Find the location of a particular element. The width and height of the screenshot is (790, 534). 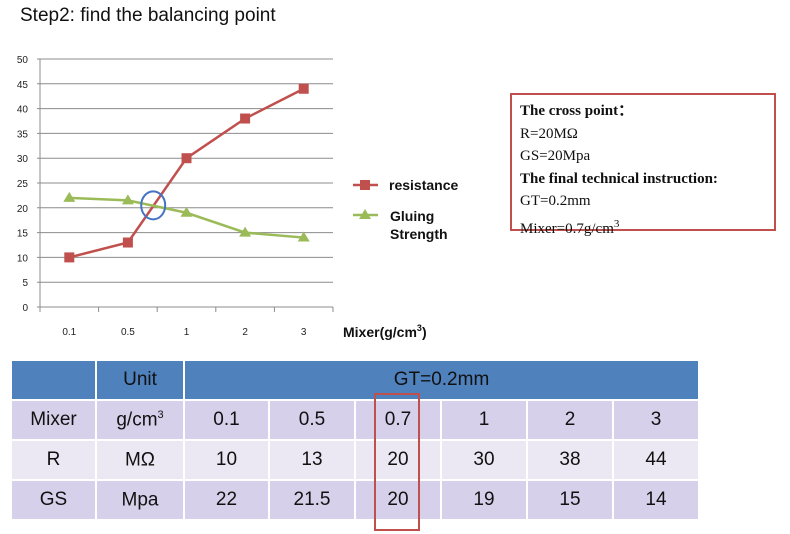

info-gt-value: GT=0.2mm is located at coordinates (555, 201).